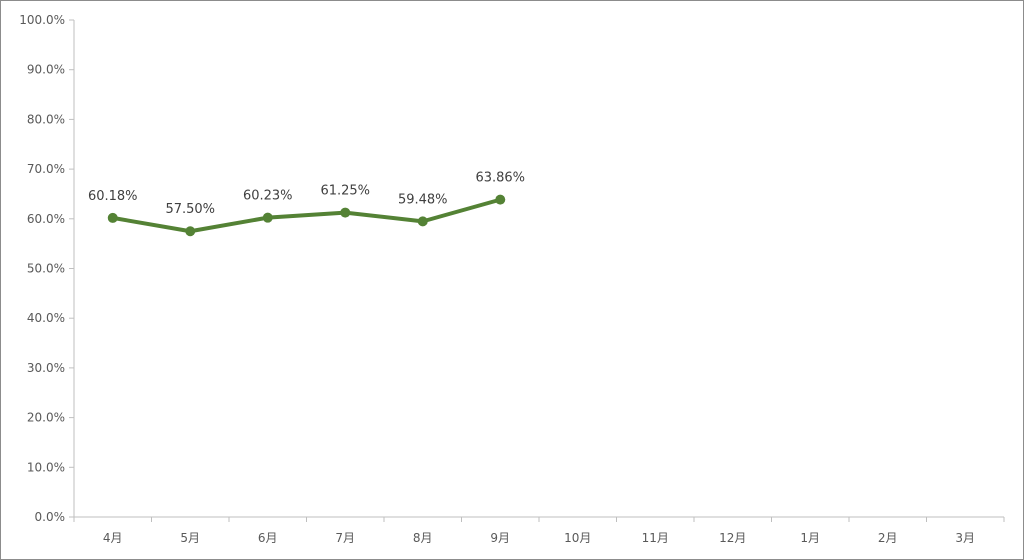  I want to click on data-label: 57.50%, so click(190, 209).